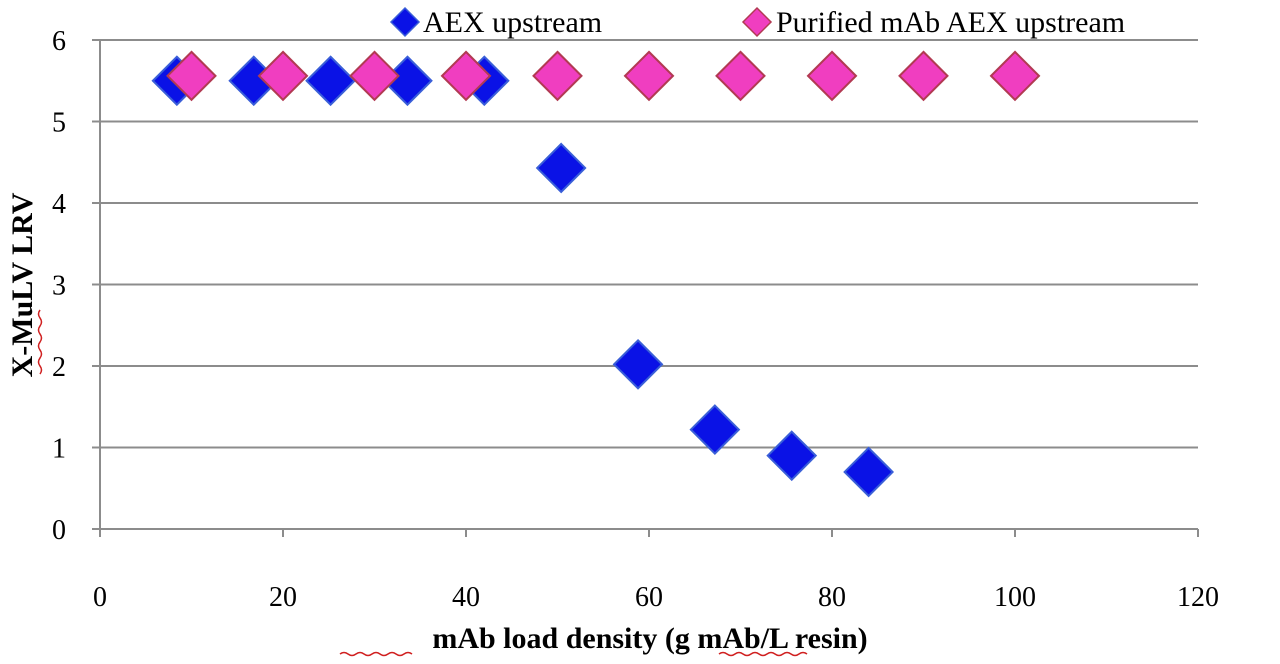 This screenshot has height=664, width=1280. I want to click on legend: AEX upstream Purified mAb AEX upstream, so click(757, 22).